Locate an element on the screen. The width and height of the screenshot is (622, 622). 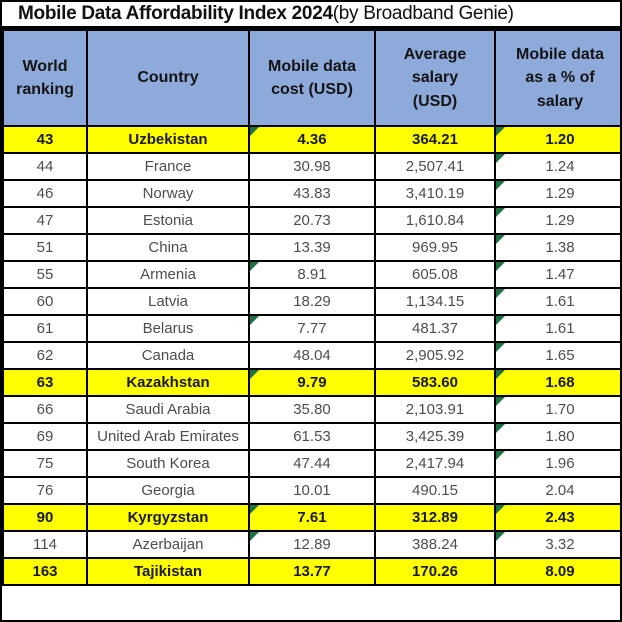
cell-percent-of-salary: 2.04 is located at coordinates (557, 490).